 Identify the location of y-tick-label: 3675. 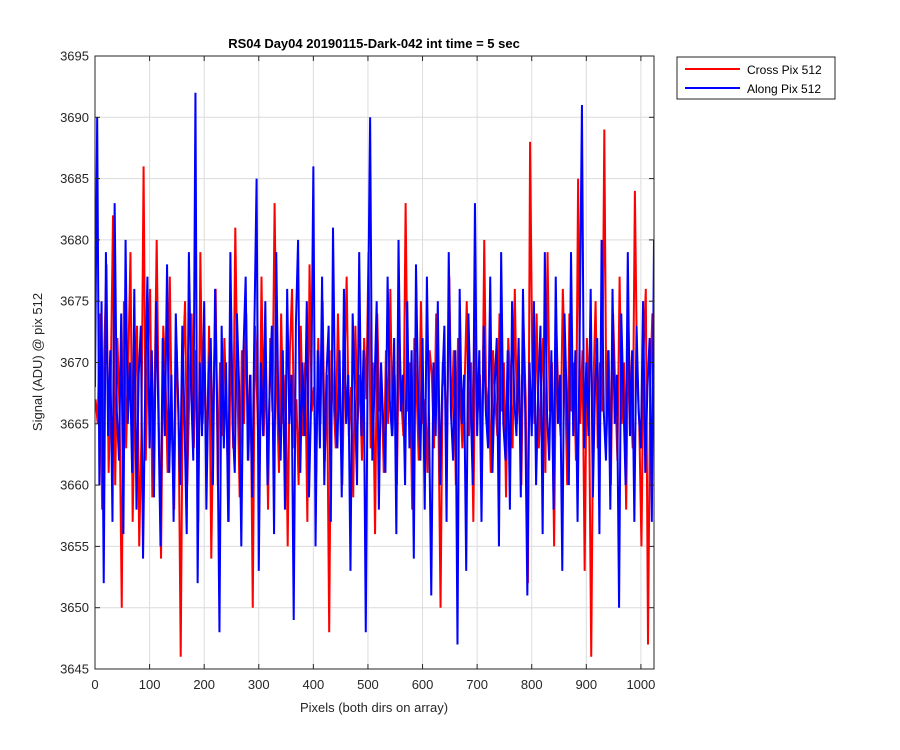
(74, 301).